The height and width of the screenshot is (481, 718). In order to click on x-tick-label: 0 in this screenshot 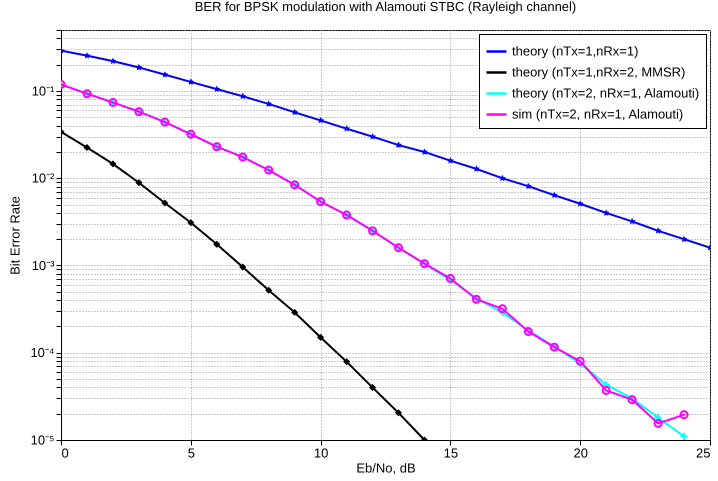, I will do `click(65, 453)`.